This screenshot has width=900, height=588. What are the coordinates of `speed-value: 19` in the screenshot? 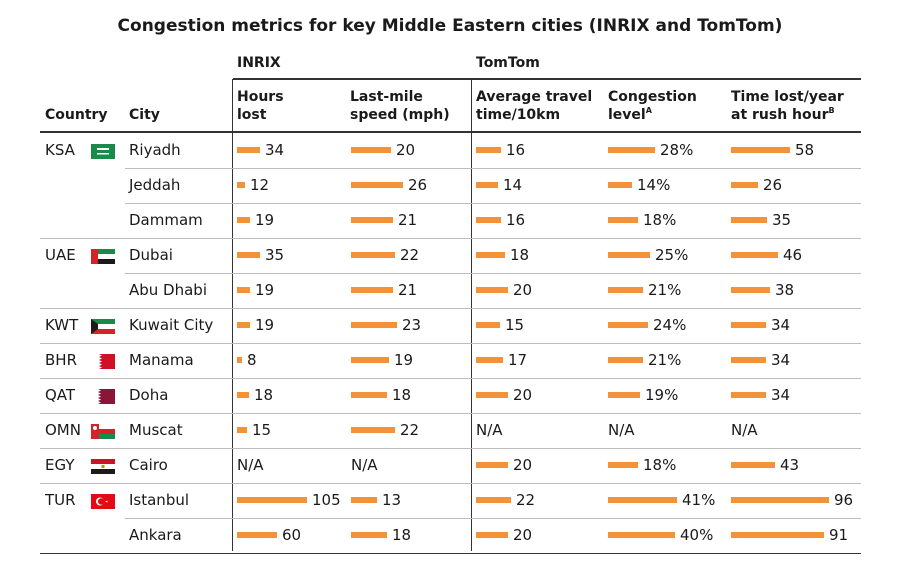 It's located at (404, 360).